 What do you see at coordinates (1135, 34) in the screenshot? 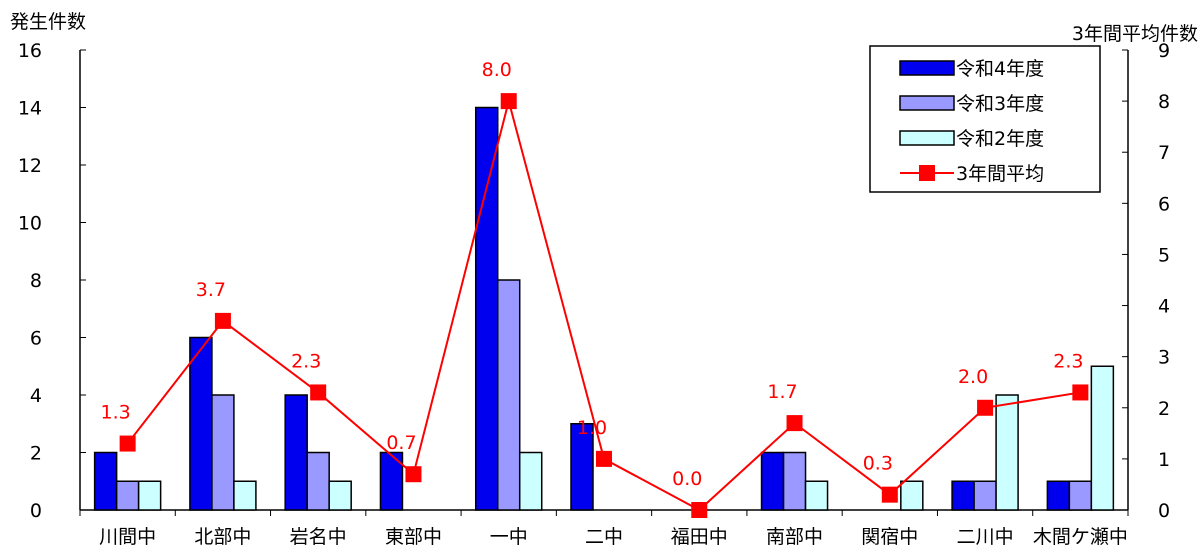
I see `y2-axis-title: 3年間平均件数` at bounding box center [1135, 34].